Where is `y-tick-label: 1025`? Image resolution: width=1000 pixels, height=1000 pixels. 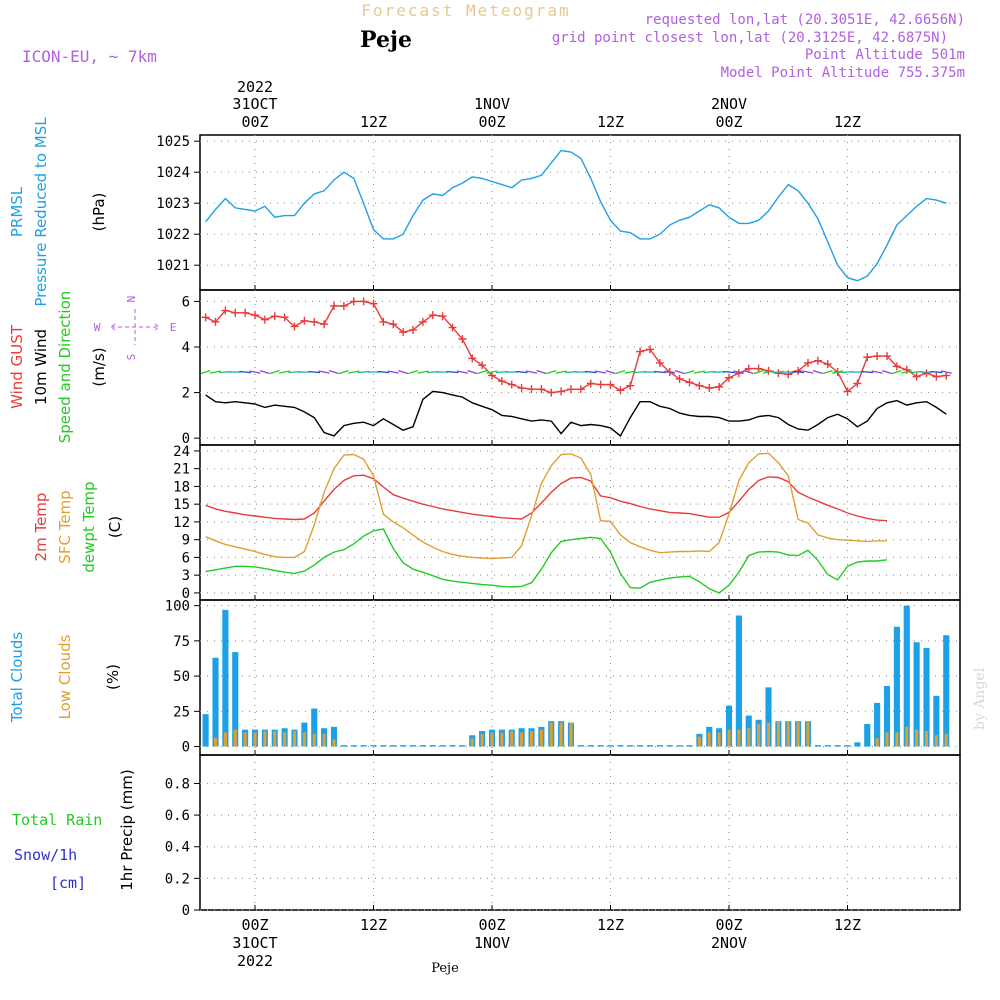
y-tick-label: 1025 is located at coordinates (173, 142).